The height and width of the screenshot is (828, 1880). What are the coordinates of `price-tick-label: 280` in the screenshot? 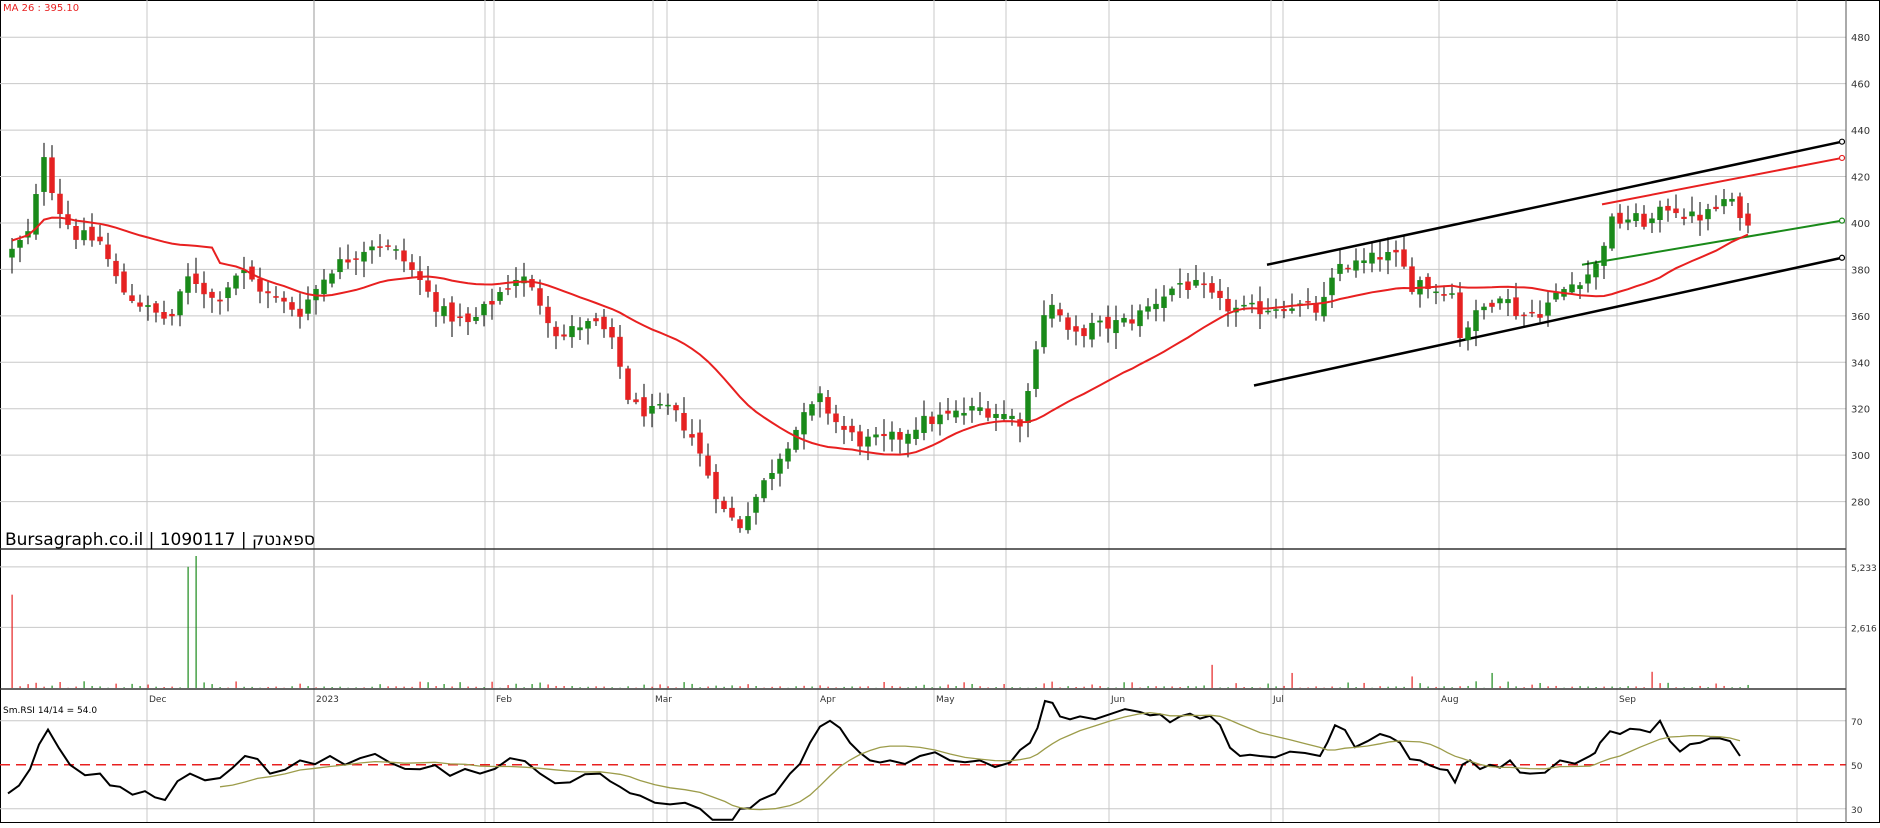 It's located at (1860, 503).